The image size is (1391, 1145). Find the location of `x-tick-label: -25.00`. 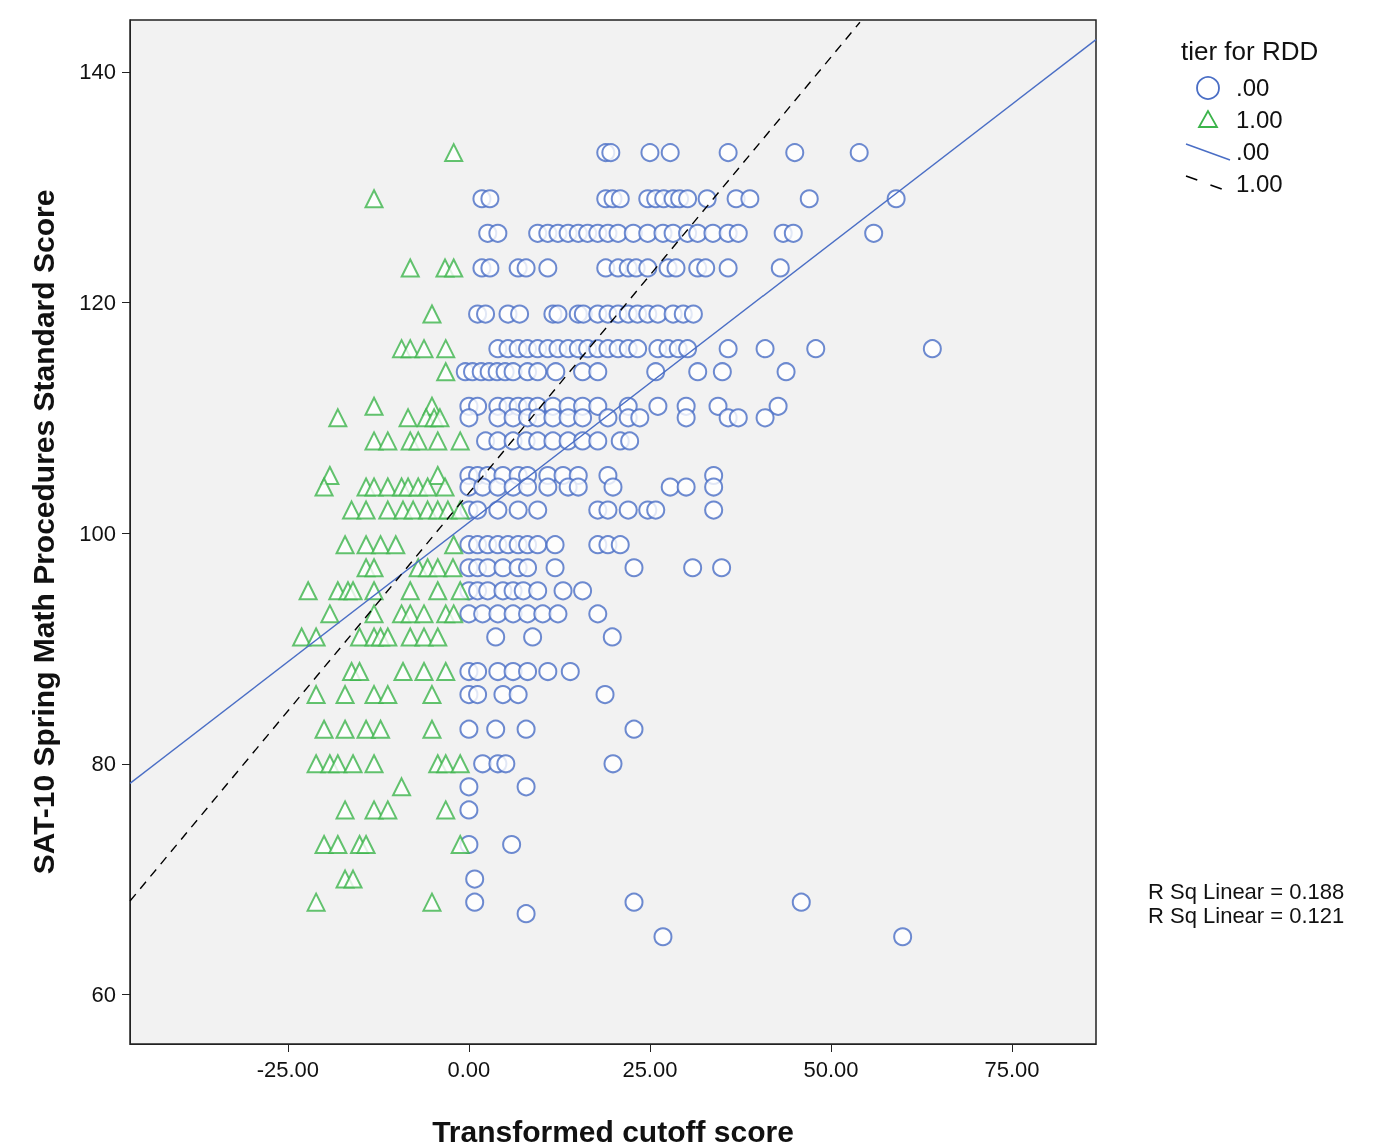

x-tick-label: -25.00 is located at coordinates (288, 1069).